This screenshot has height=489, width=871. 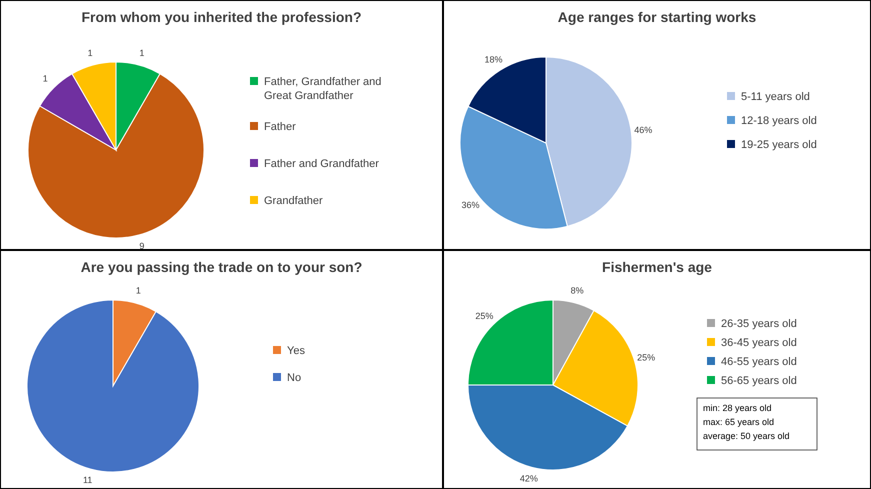 What do you see at coordinates (221, 17) in the screenshot?
I see `chart-title: From whom you inherited the profession?` at bounding box center [221, 17].